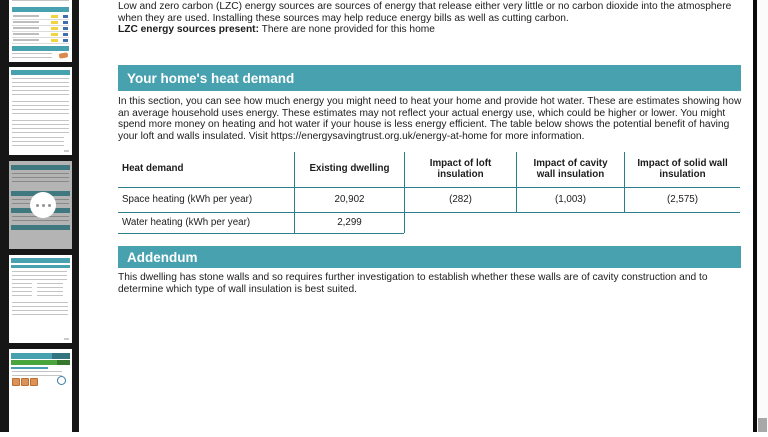  Describe the element at coordinates (211, 78) in the screenshot. I see `heat-demand-title: Your home's heat demand` at that location.